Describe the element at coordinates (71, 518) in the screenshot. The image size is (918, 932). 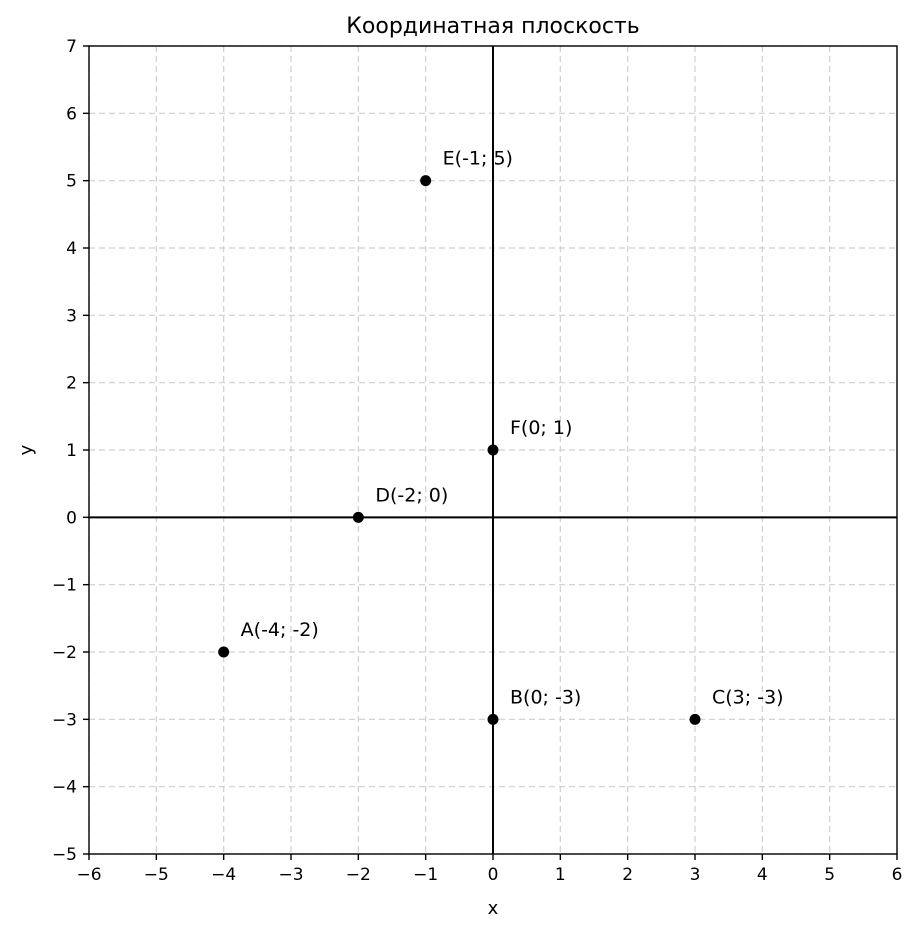
I see `y-tick-label: 0` at that location.